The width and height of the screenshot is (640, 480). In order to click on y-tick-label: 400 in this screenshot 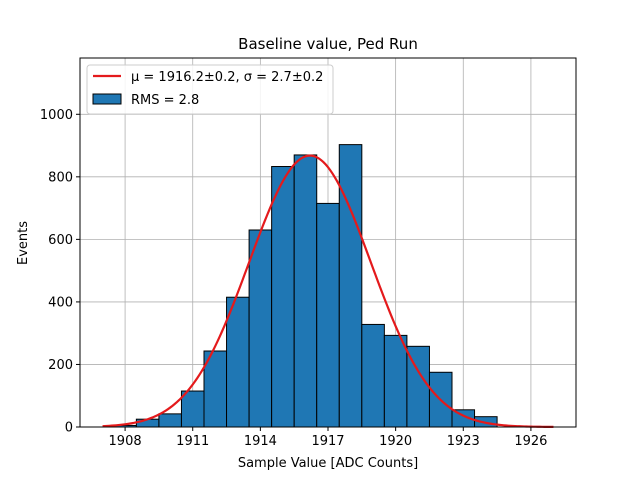, I will do `click(60, 302)`.